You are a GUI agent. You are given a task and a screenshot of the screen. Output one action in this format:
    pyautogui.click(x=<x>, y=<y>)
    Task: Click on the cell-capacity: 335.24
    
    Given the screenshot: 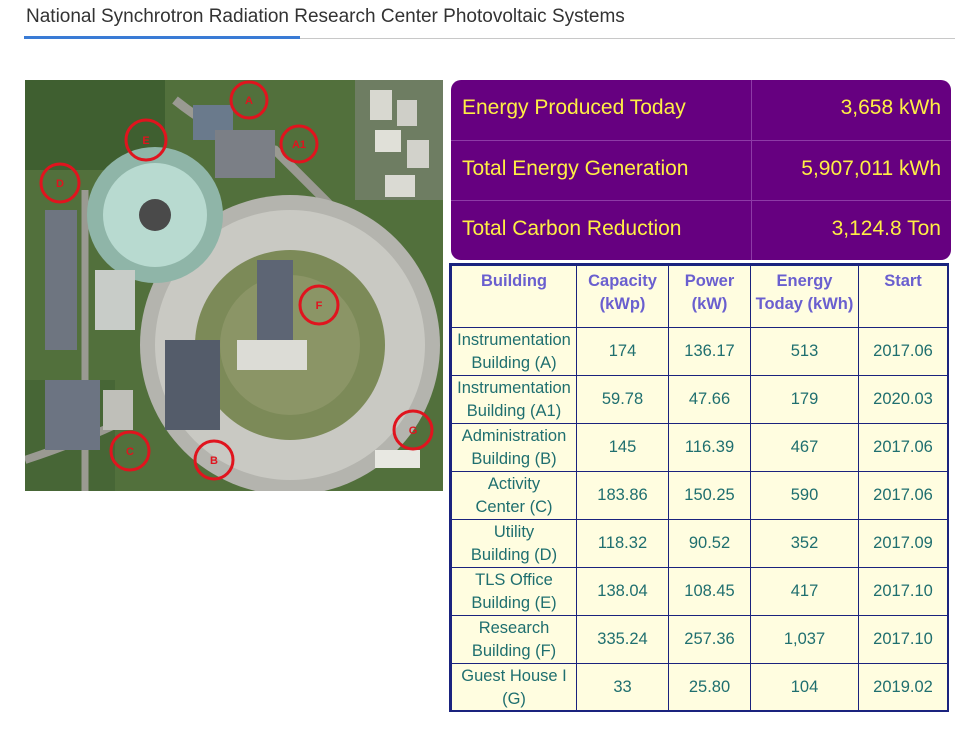 What is the action you would take?
    pyautogui.click(x=622, y=639)
    